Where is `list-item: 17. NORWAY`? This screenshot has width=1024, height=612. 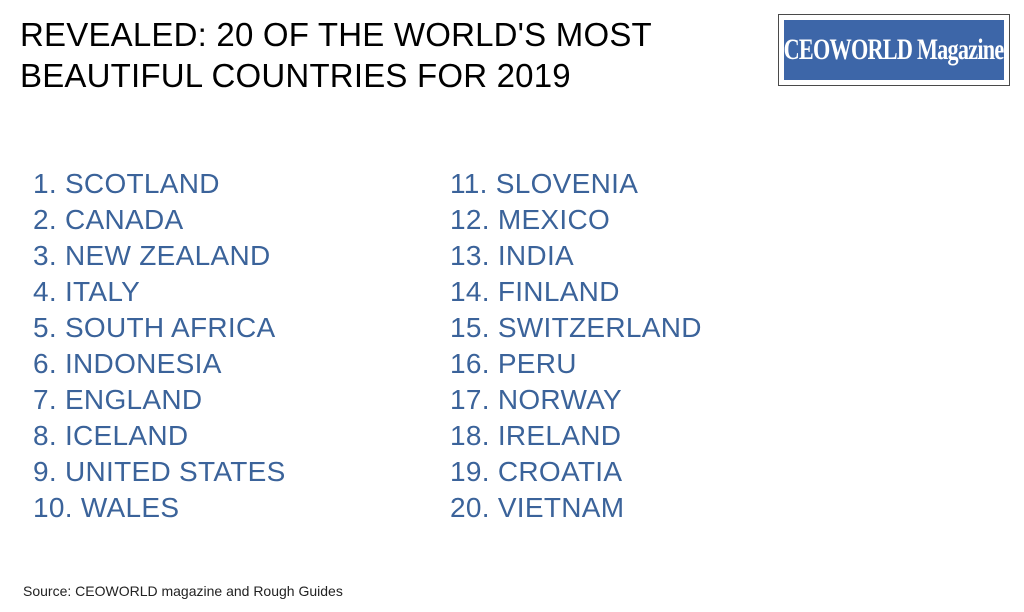
list-item: 17. NORWAY is located at coordinates (576, 400).